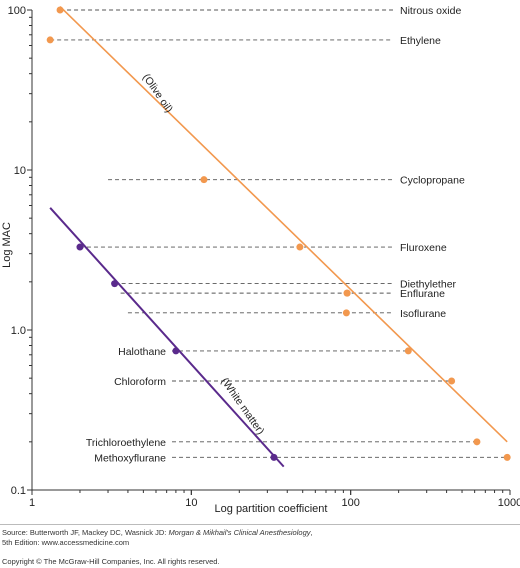  What do you see at coordinates (17, 11) in the screenshot?
I see `y-tick-label: 100` at bounding box center [17, 11].